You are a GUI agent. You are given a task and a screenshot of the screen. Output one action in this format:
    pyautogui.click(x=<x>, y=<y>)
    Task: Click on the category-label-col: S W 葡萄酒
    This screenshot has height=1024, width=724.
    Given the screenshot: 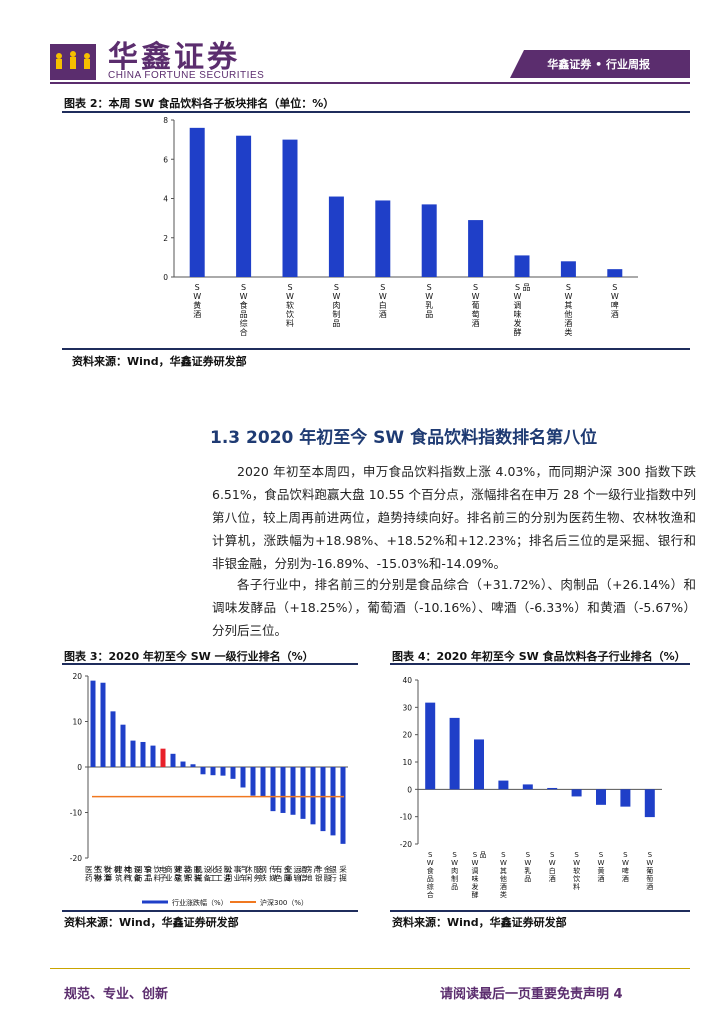 What is the action you would take?
    pyautogui.click(x=649, y=871)
    